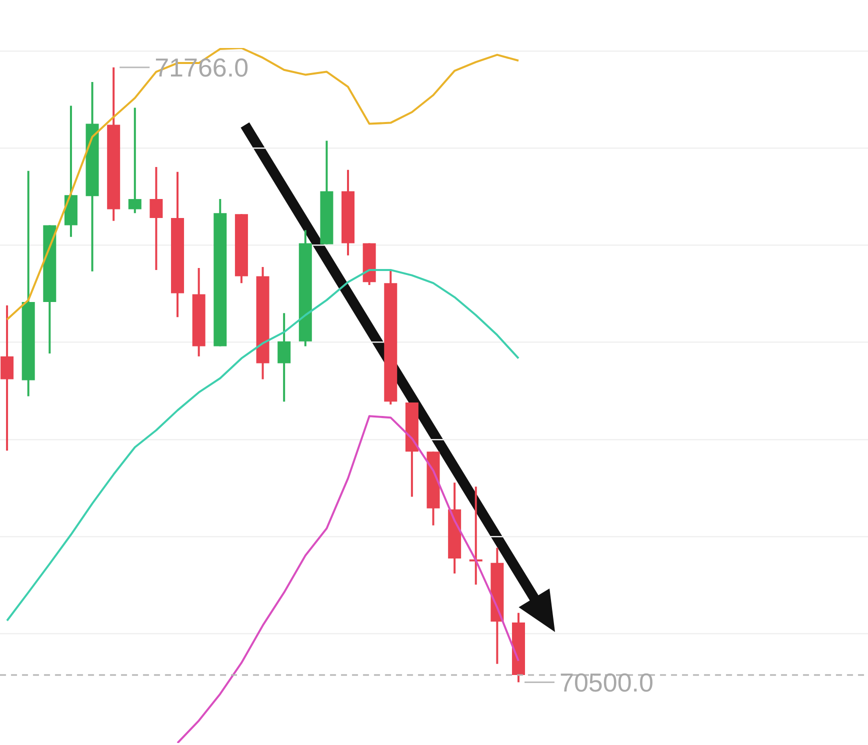 The height and width of the screenshot is (745, 868). What do you see at coordinates (607, 682) in the screenshot?
I see `text: 70500.0` at bounding box center [607, 682].